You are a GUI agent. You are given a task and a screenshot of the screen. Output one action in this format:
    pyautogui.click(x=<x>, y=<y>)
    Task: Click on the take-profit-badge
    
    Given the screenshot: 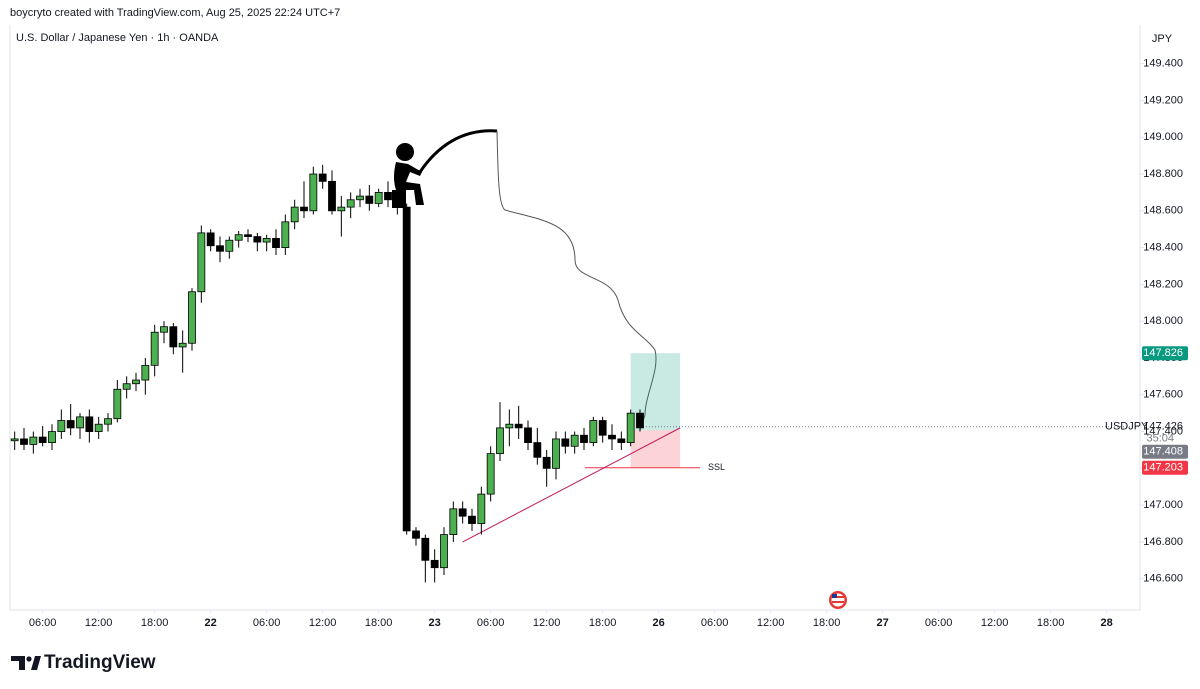 What is the action you would take?
    pyautogui.click(x=1165, y=353)
    